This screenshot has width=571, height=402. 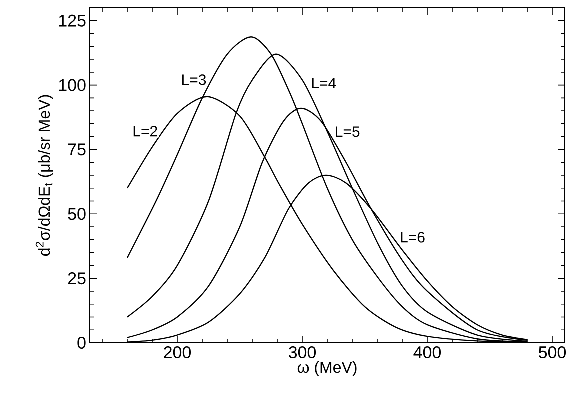 I want to click on series-label: L=2, so click(x=146, y=131).